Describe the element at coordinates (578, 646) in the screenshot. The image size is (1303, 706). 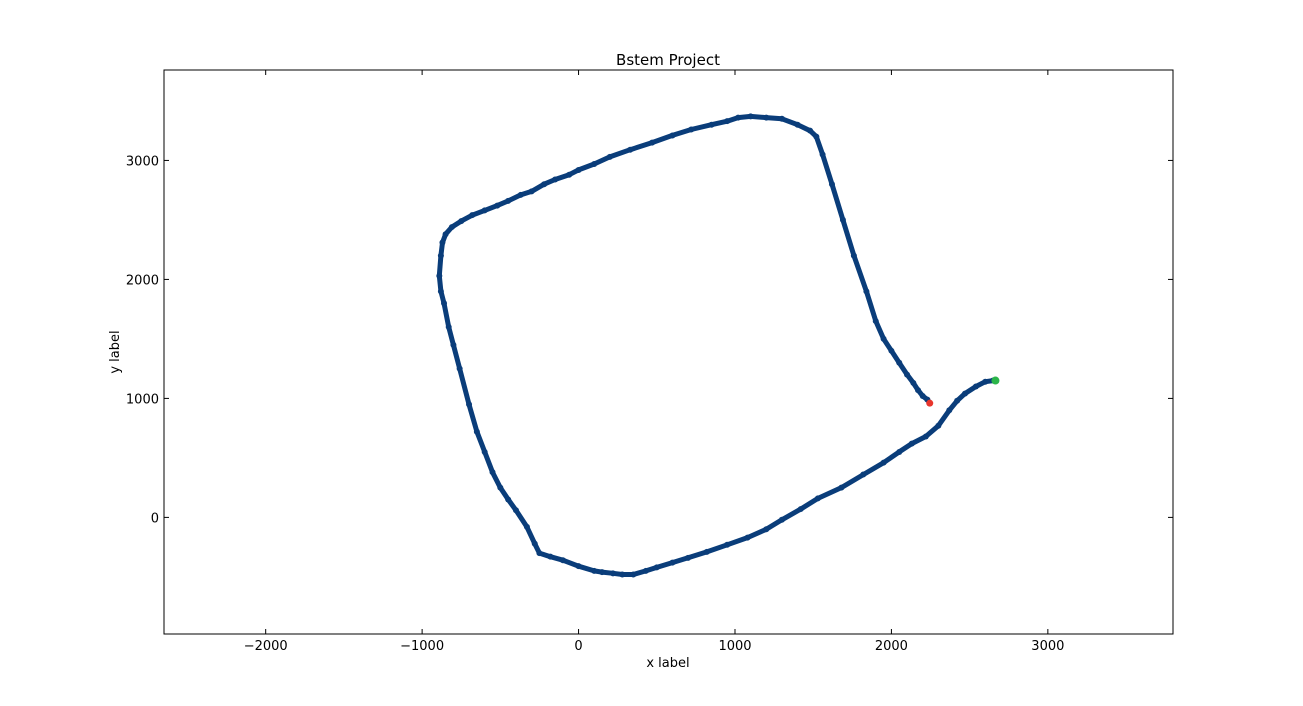
I see `x-tick-label: 0` at that location.